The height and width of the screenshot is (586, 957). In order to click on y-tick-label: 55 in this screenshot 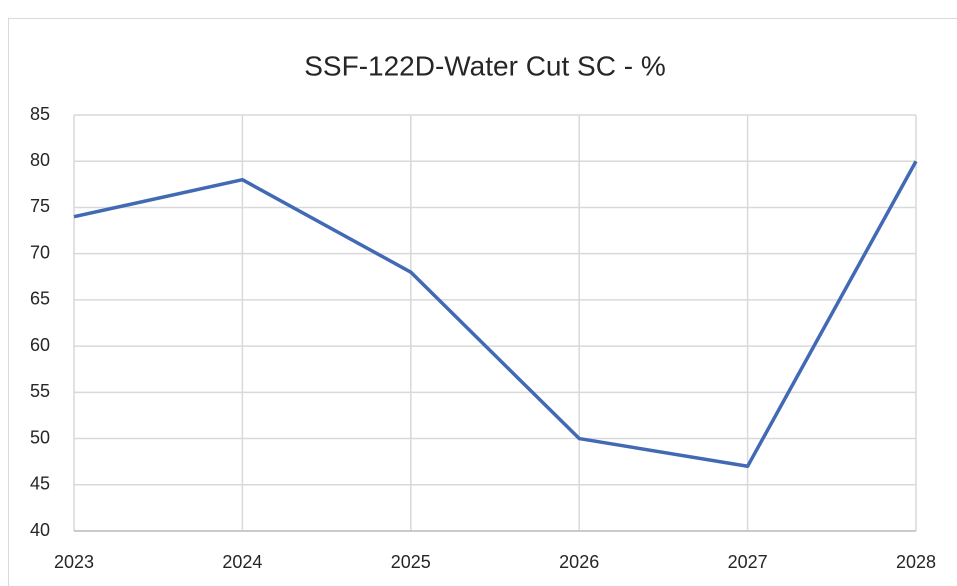, I will do `click(40, 391)`.